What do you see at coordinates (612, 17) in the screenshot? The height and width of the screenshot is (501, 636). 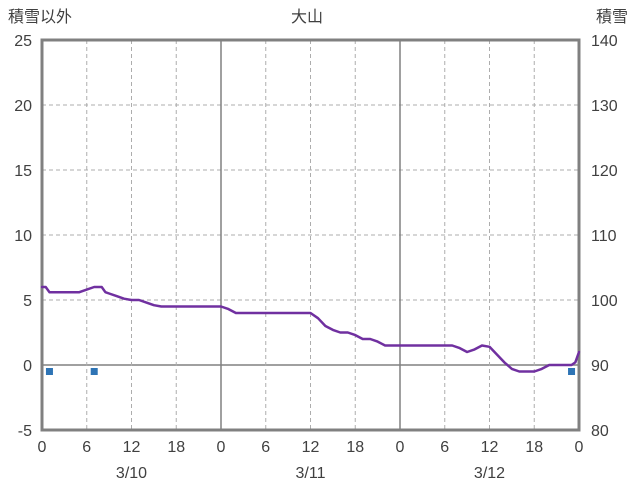 I see `right-axis-title: 積雪` at bounding box center [612, 17].